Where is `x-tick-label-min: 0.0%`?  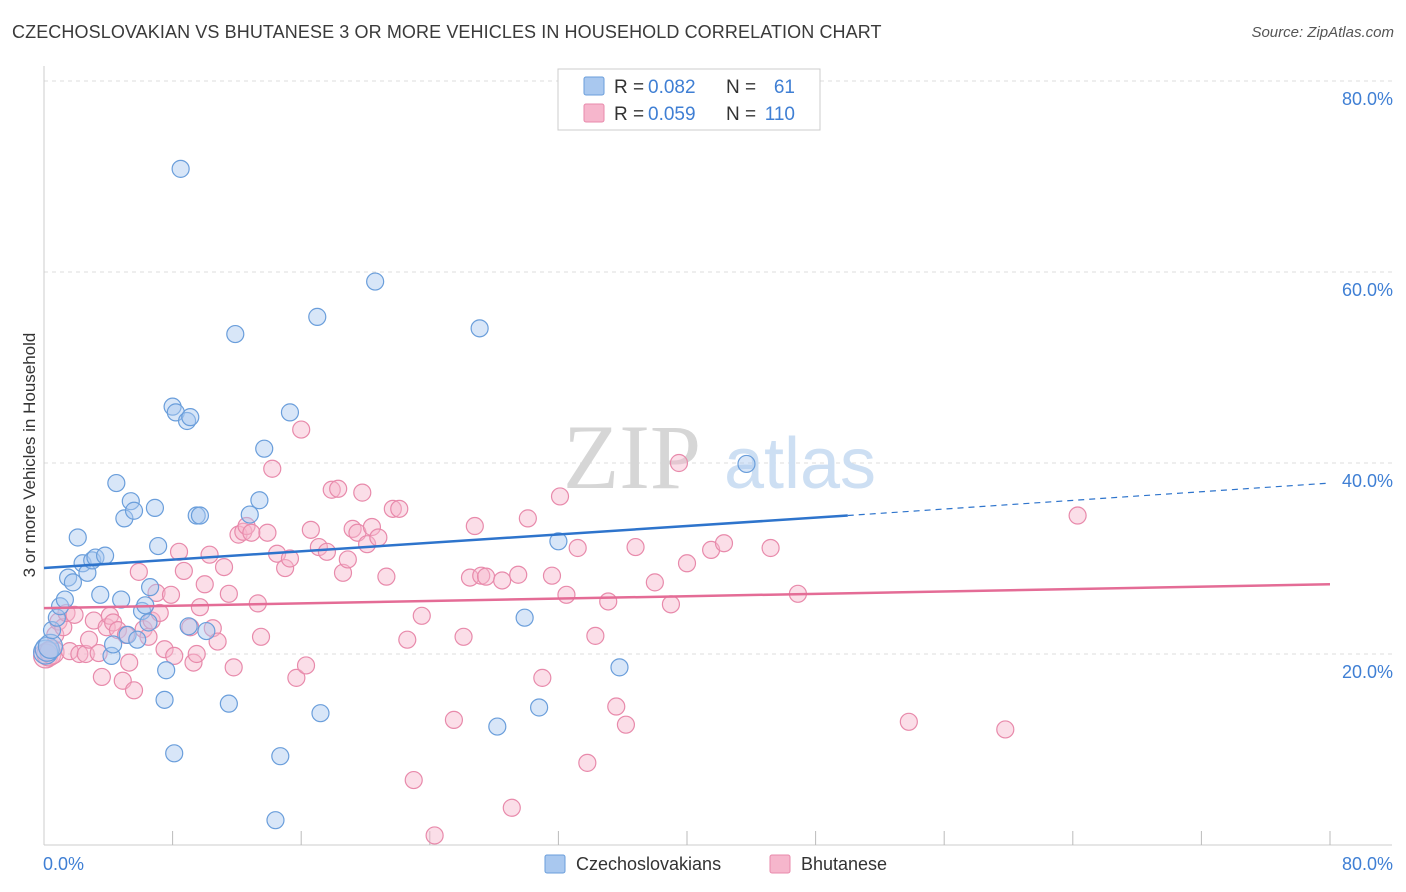 x-tick-label-min: 0.0% is located at coordinates (63, 864).